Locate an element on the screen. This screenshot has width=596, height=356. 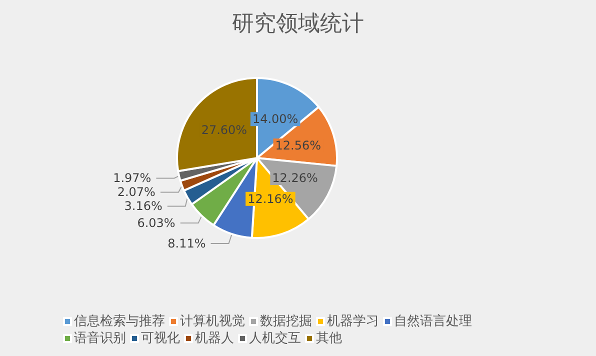
data-label: 2.07% is located at coordinates (136, 192).